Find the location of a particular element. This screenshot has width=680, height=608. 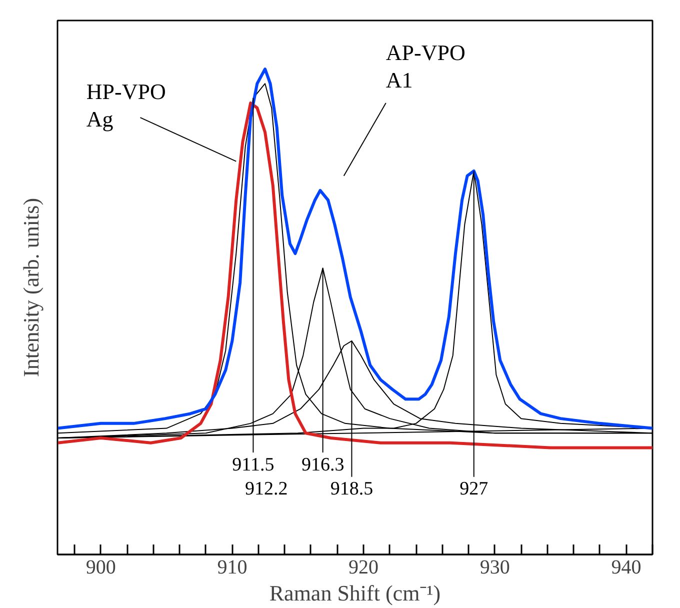

y-axis-title: Intensity (arb. units) is located at coordinates (31, 288).